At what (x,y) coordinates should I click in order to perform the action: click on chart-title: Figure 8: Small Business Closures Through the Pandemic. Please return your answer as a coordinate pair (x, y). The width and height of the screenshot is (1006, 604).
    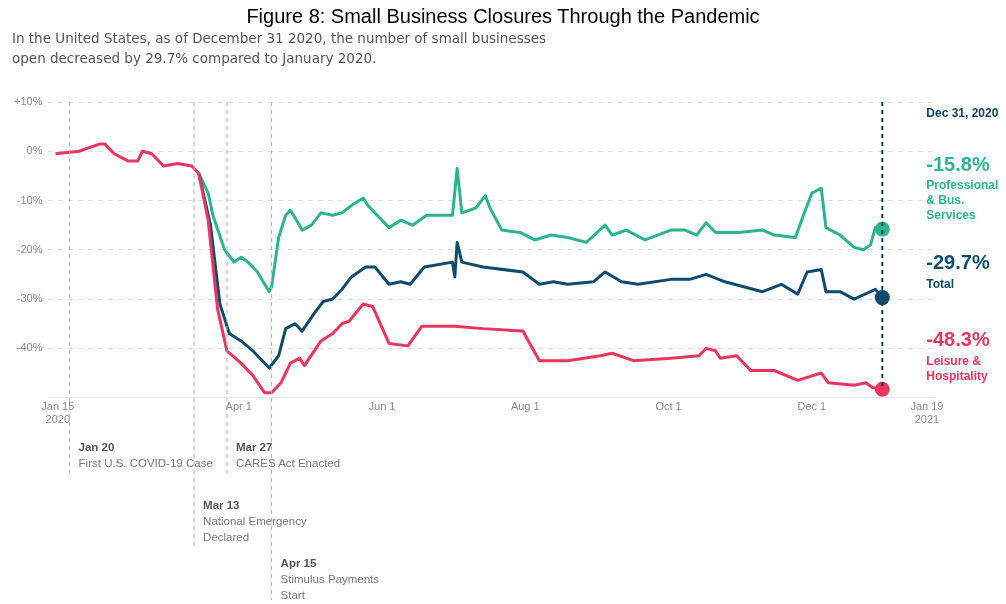
    Looking at the image, I should click on (503, 16).